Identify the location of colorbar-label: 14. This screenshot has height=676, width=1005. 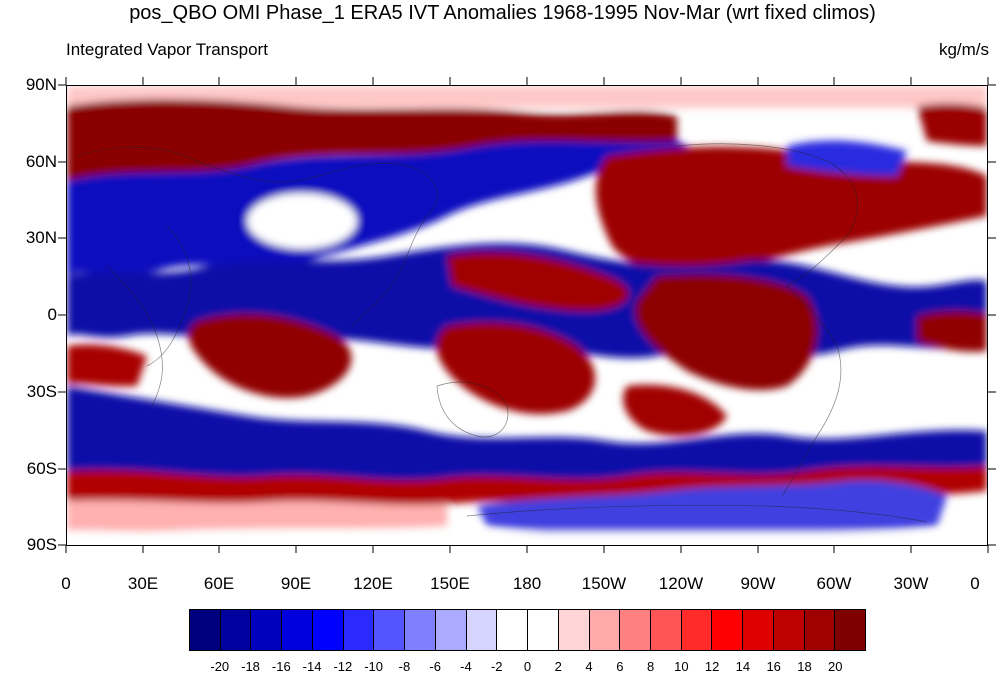
(743, 666).